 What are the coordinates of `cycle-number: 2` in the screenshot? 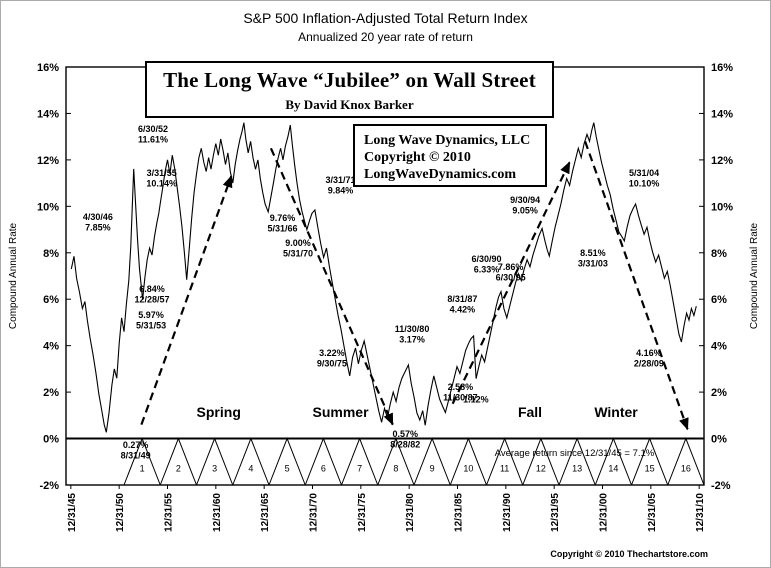 It's located at (178, 469).